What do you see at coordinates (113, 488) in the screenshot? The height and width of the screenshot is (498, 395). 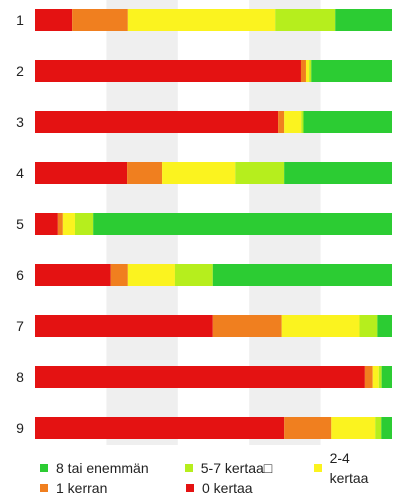 I see `legend-item-1-kerran: 1 kerran` at bounding box center [113, 488].